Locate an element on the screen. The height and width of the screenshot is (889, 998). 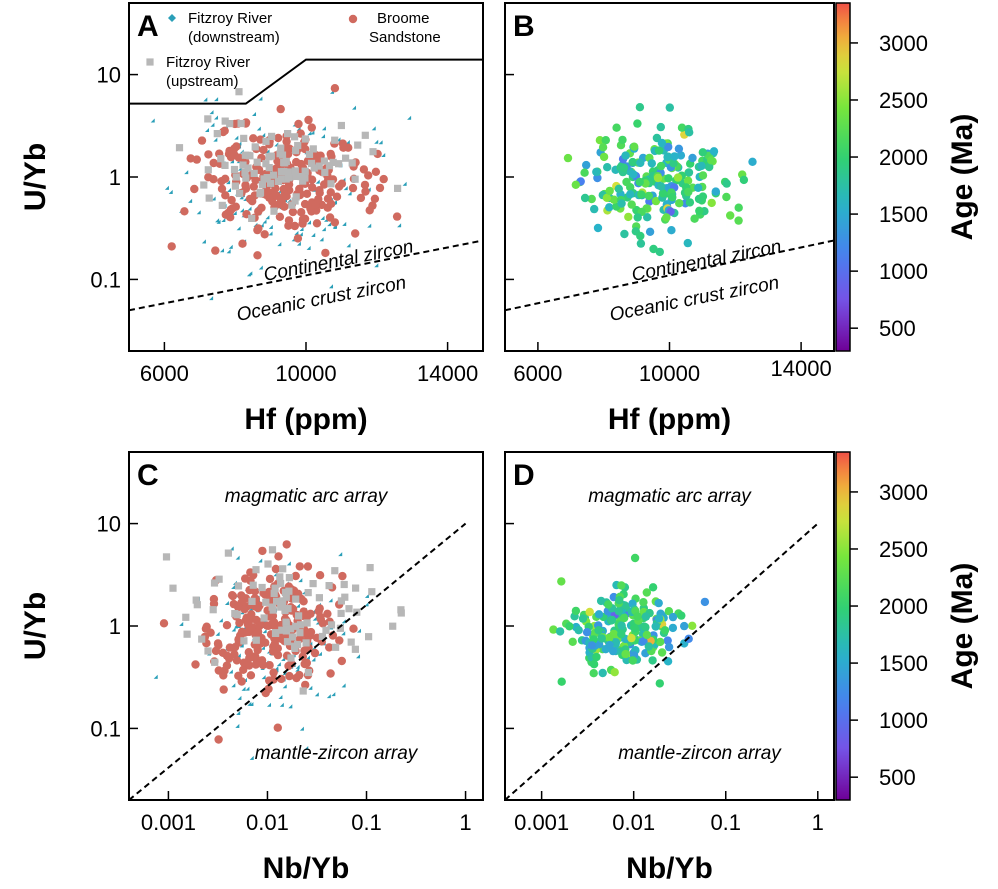
series-age-colored is located at coordinates (629, 620).